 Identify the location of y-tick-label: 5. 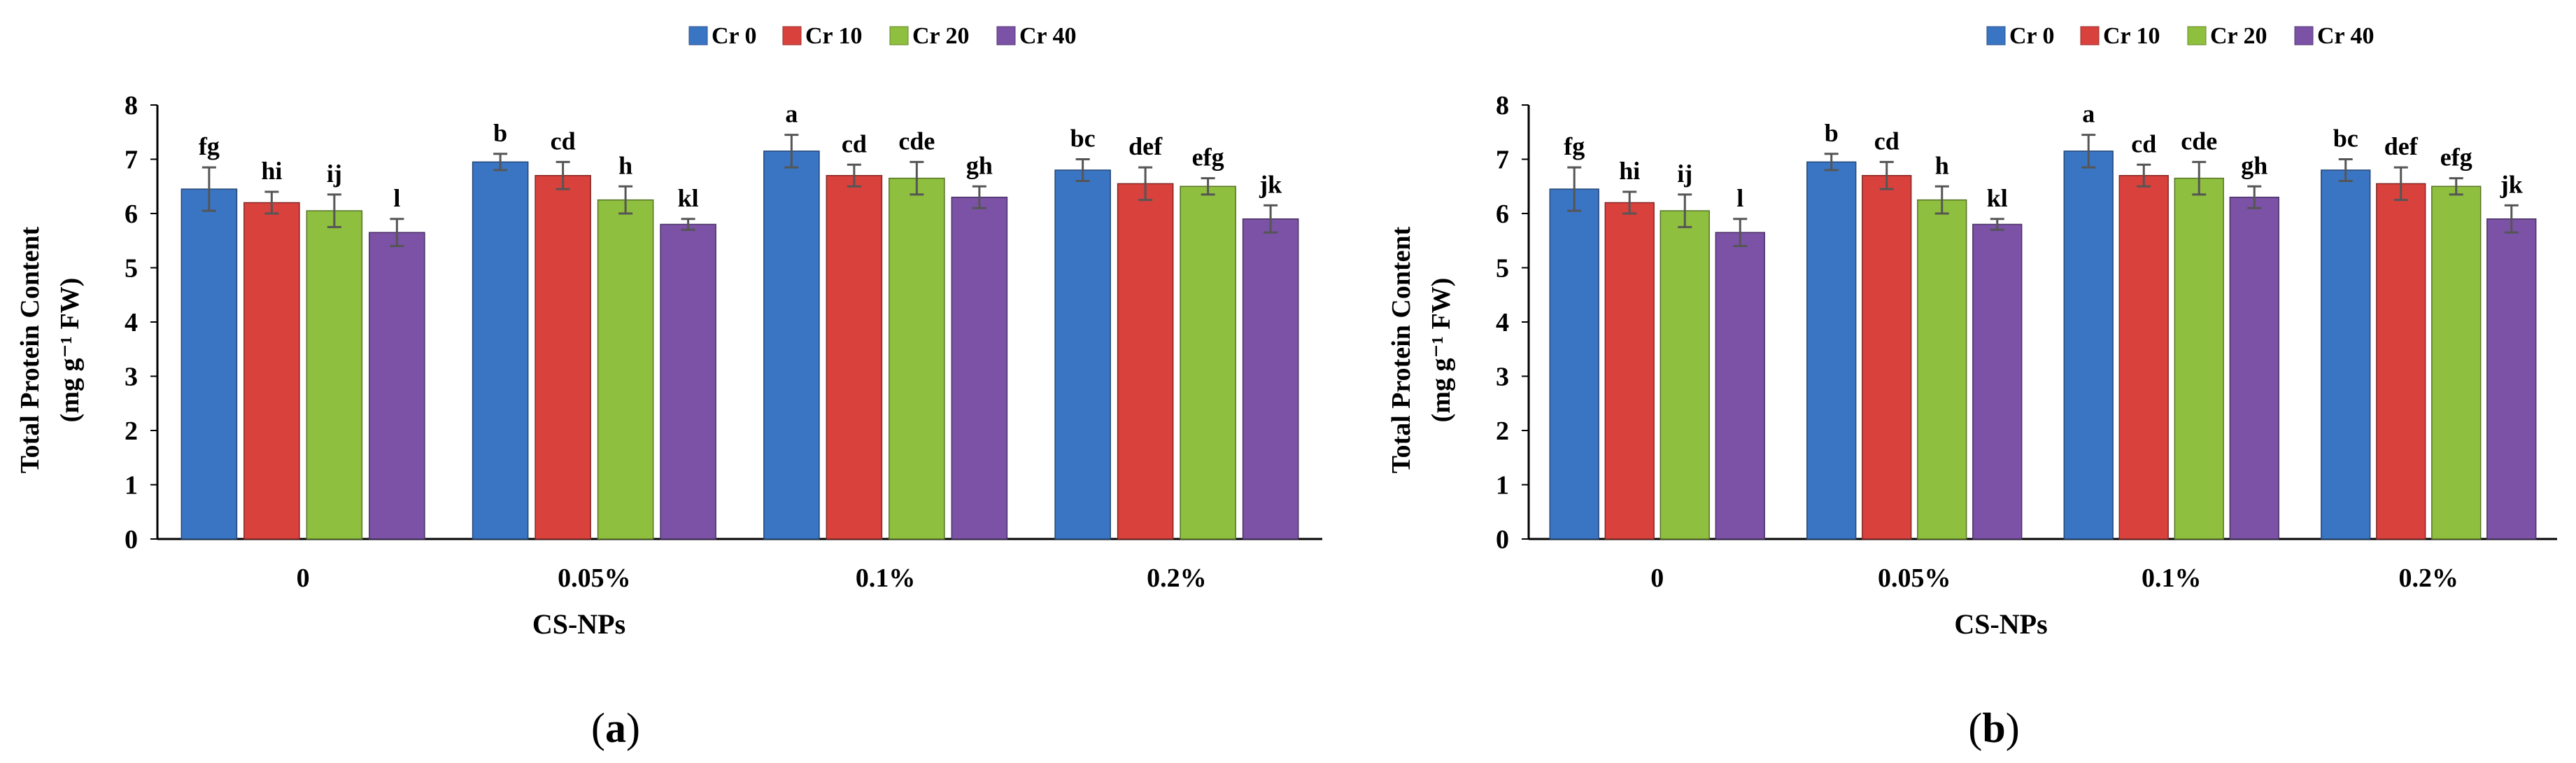
(1502, 269).